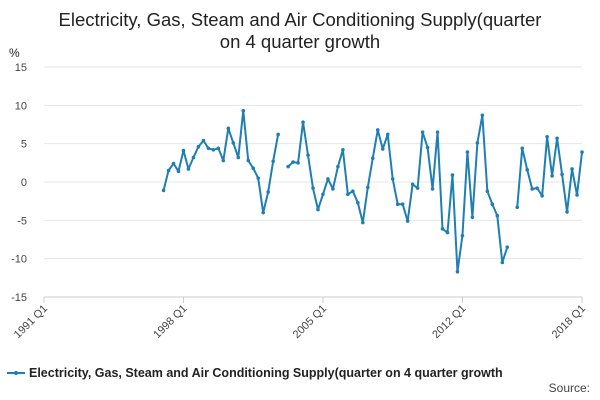  I want to click on x-tick-label: 1998 Q1, so click(170, 322).